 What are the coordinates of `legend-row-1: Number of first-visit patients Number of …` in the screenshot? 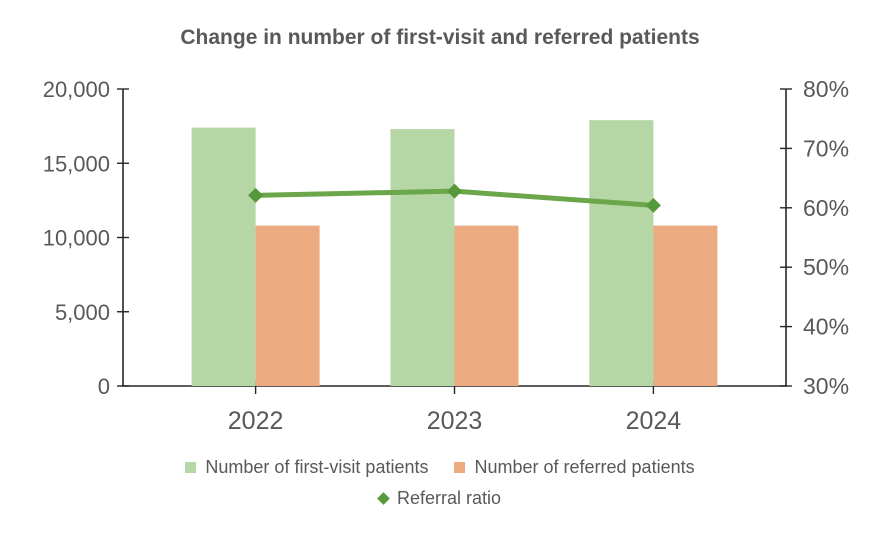 It's located at (440, 467).